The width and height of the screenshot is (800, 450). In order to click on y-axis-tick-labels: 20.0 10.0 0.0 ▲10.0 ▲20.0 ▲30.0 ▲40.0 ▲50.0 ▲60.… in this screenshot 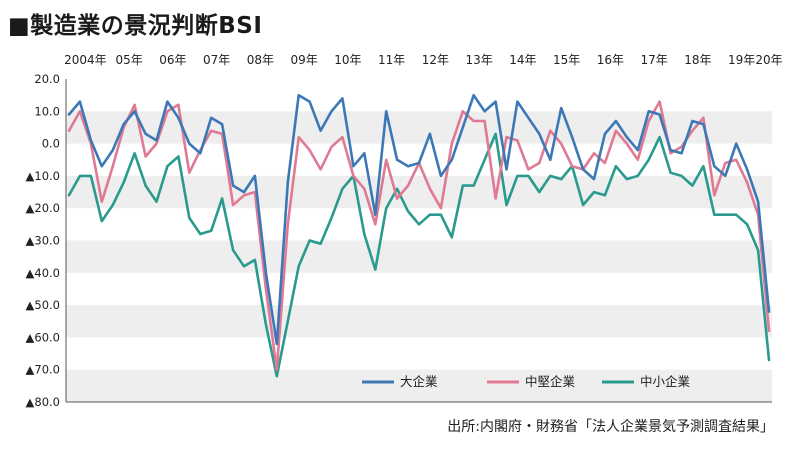, I will do `click(43, 240)`.